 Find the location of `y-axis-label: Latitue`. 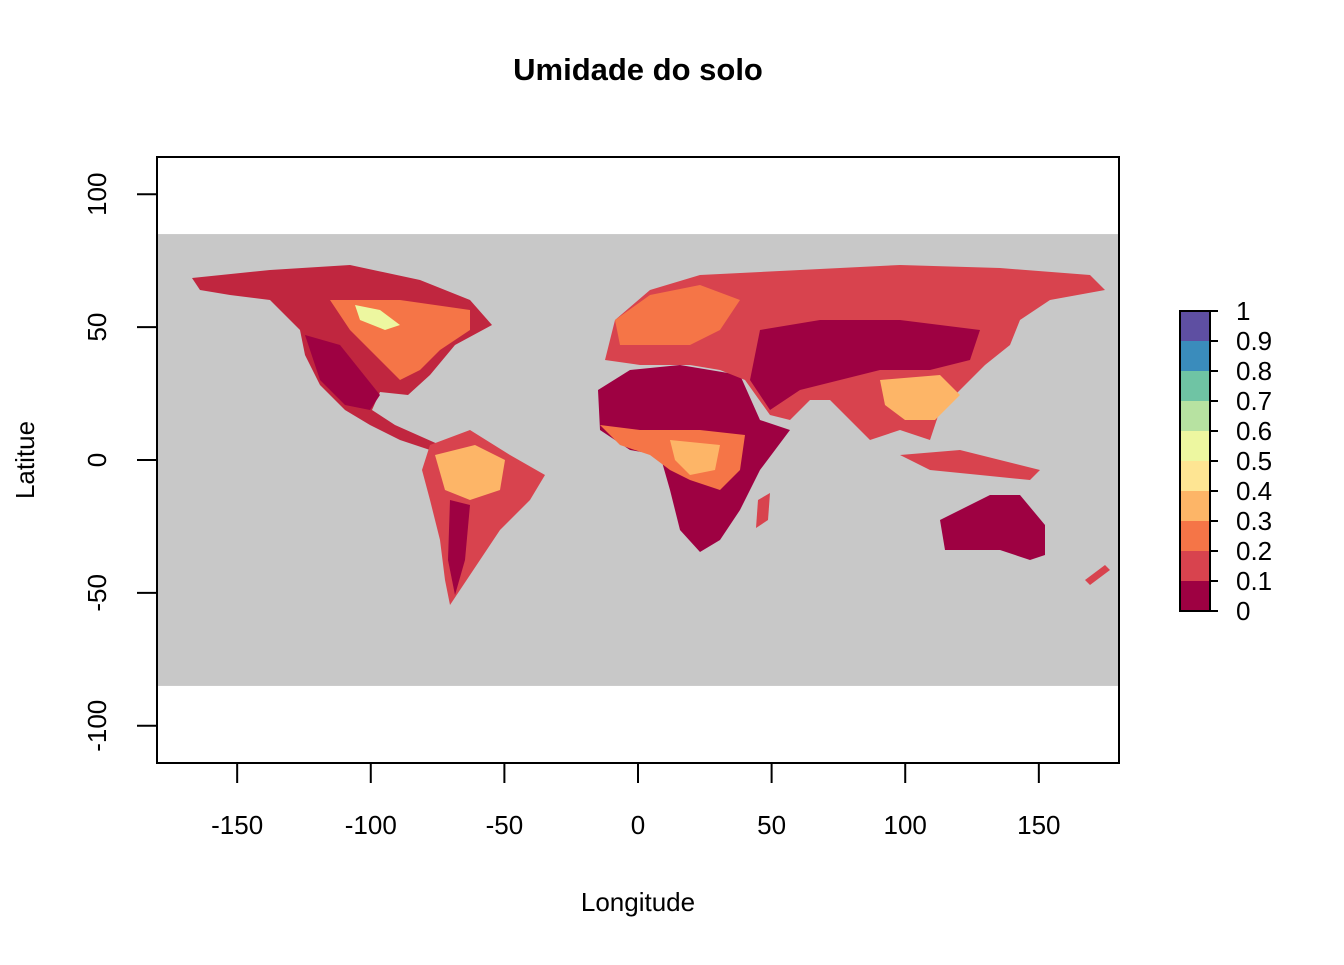

y-axis-label: Latitue is located at coordinates (25, 460).